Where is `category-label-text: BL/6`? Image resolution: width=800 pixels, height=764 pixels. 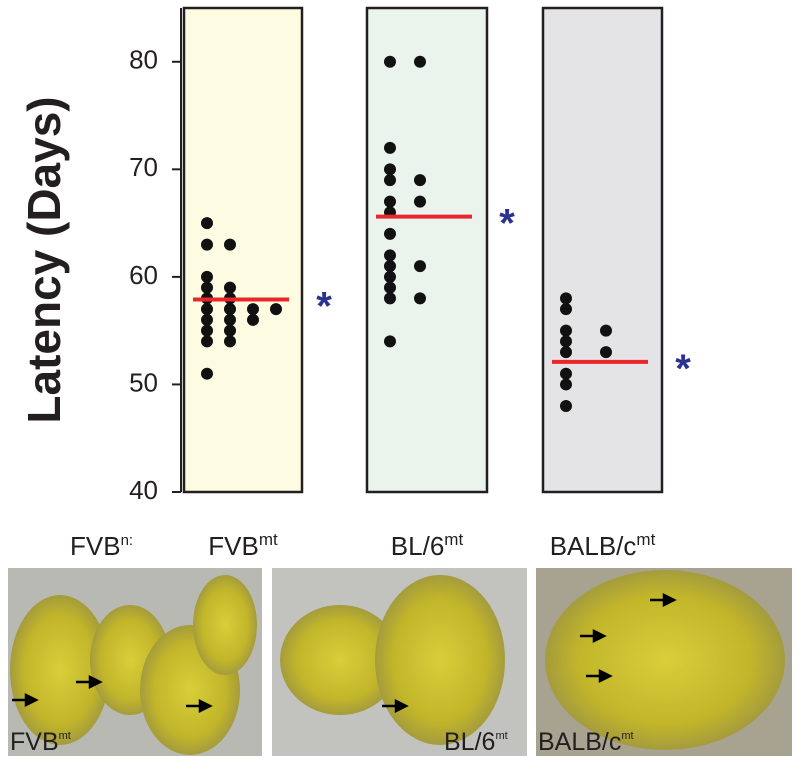
category-label-text: BL/6 is located at coordinates (418, 546).